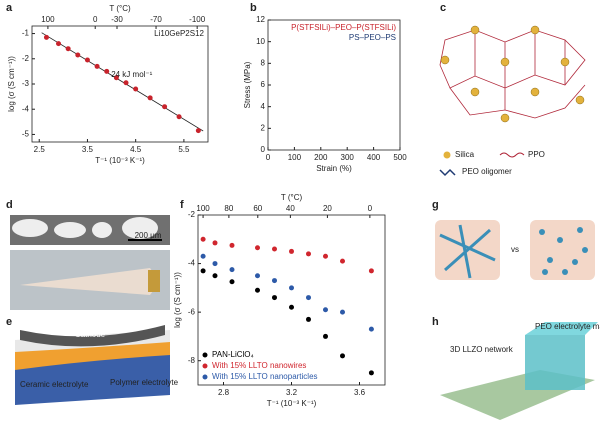  Describe the element at coordinates (179, 33) in the screenshot. I see `legend-entry: Li10GeP2S12` at that location.